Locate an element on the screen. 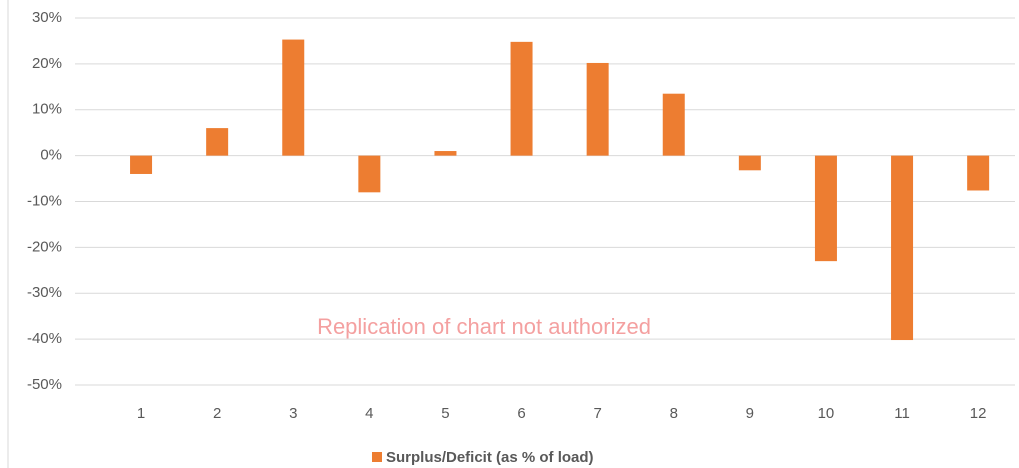  x-tick-label: 10 is located at coordinates (826, 413).